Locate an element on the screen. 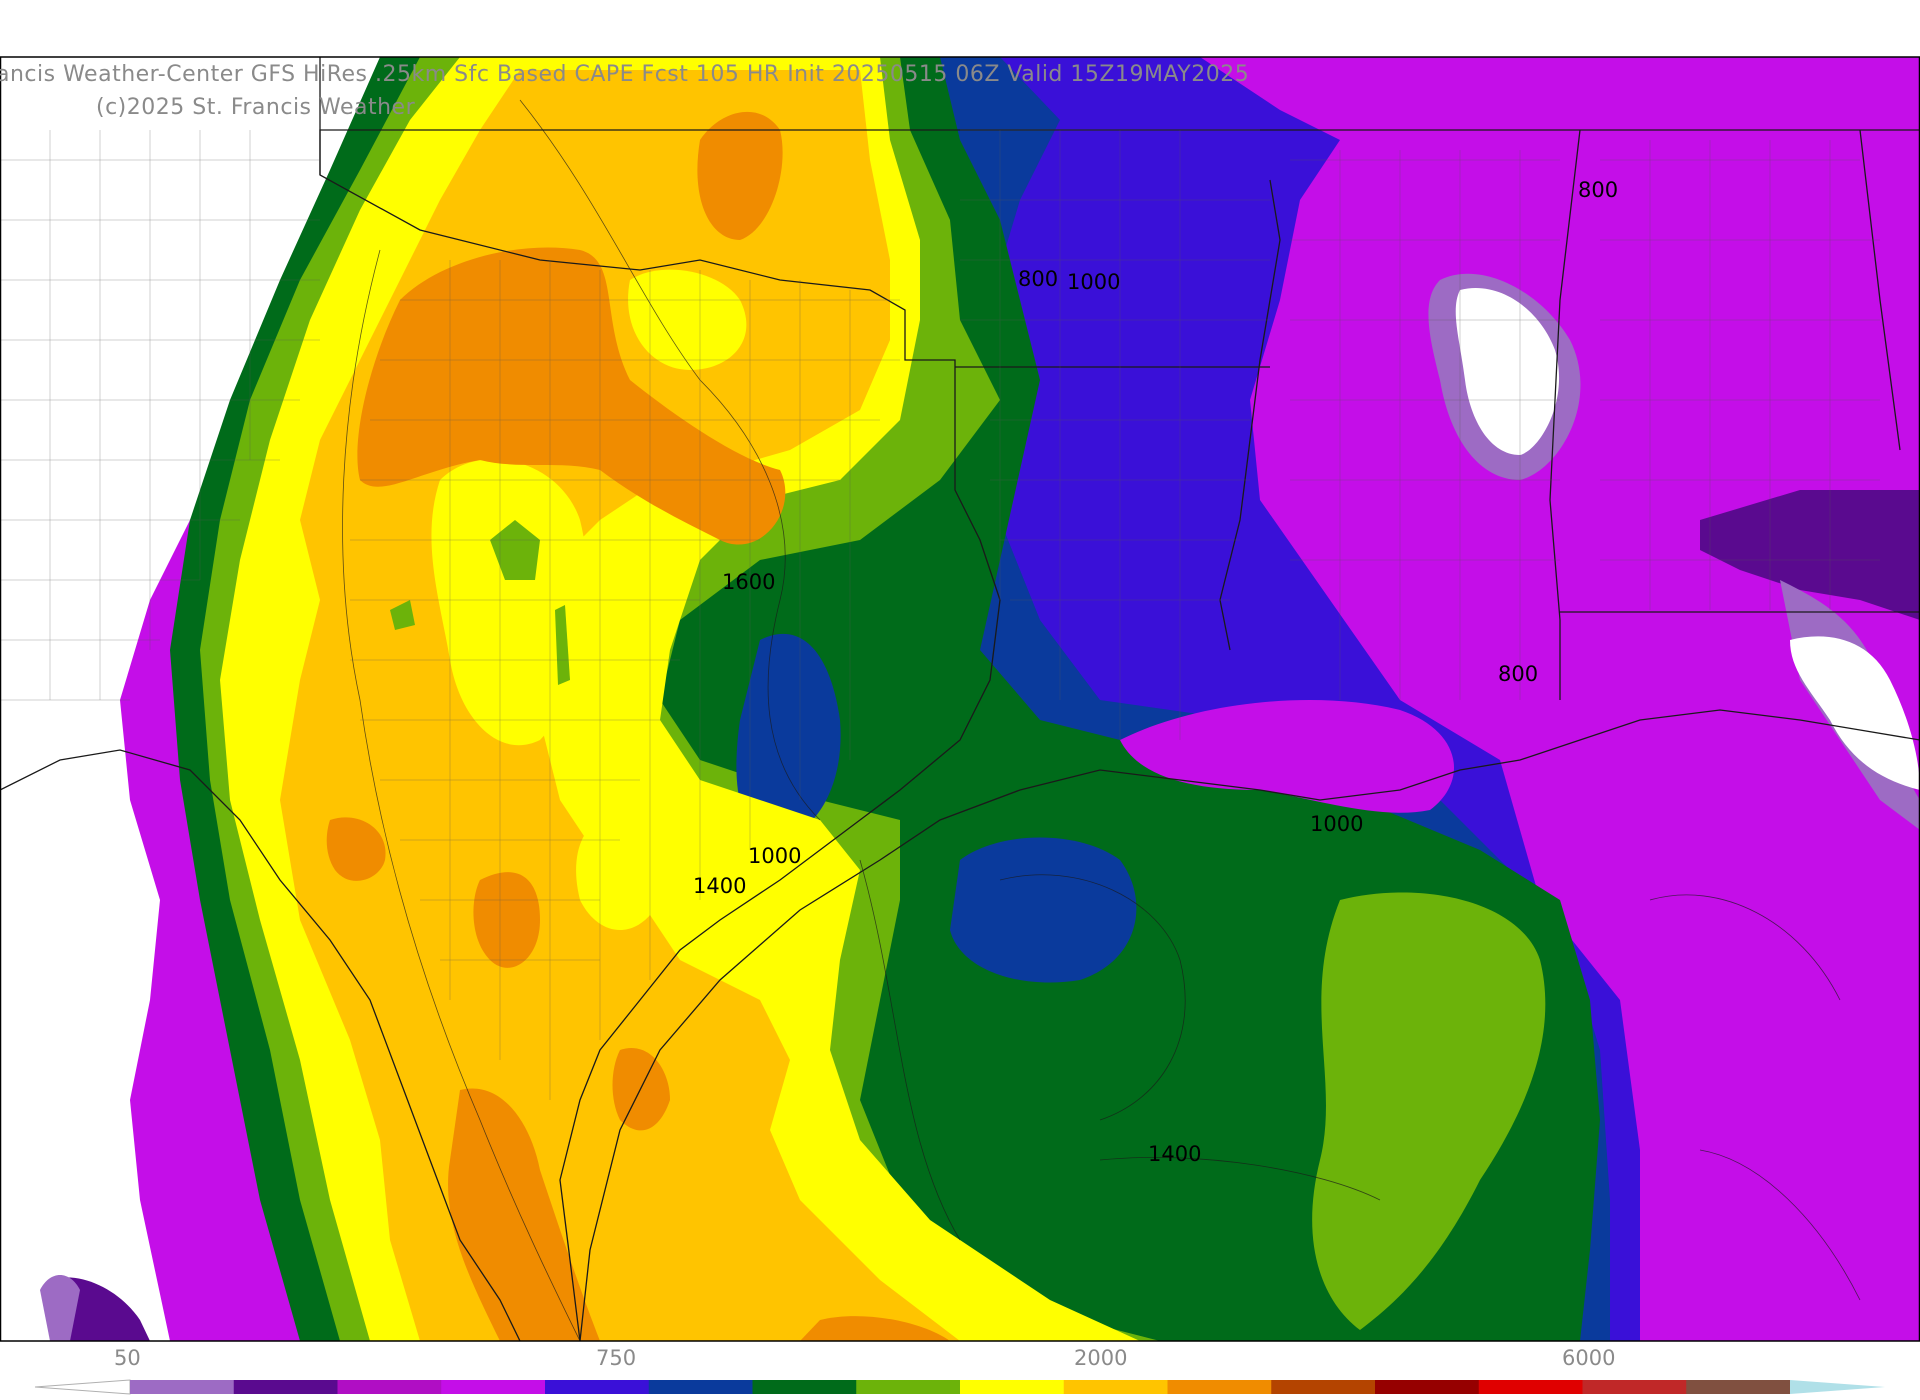 This screenshot has width=1920, height=1400. colorbar-swatches is located at coordinates (959, 1387).